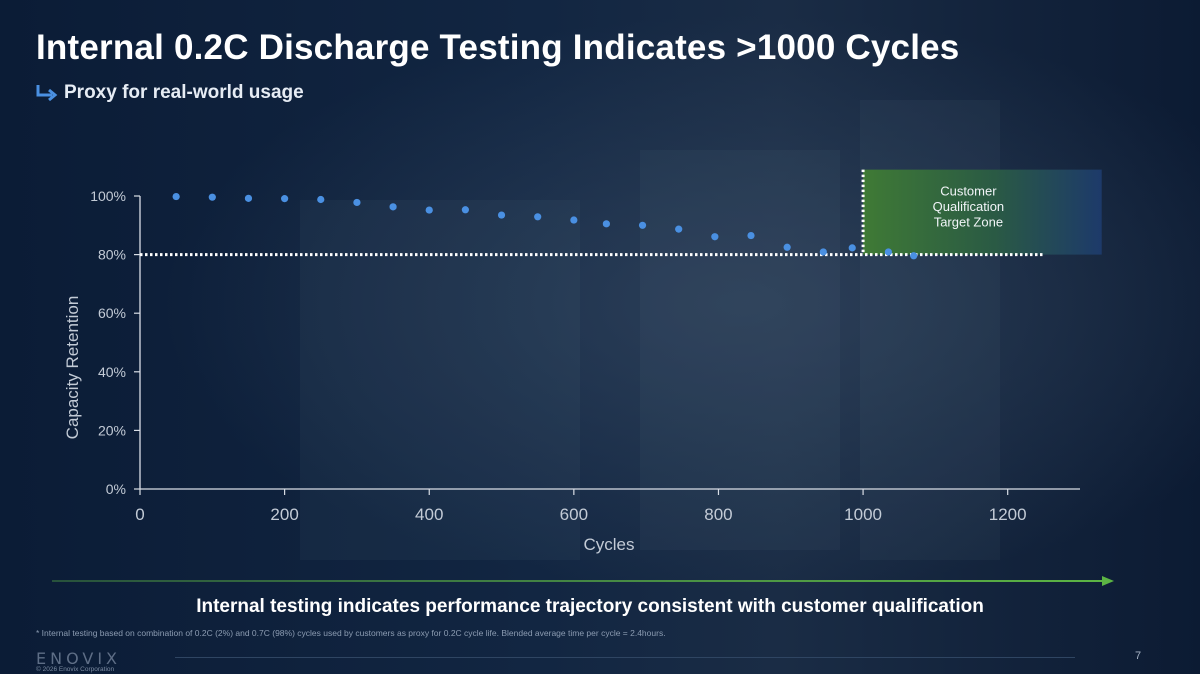  Describe the element at coordinates (116, 489) in the screenshot. I see `y-tick-label: 0%` at that location.